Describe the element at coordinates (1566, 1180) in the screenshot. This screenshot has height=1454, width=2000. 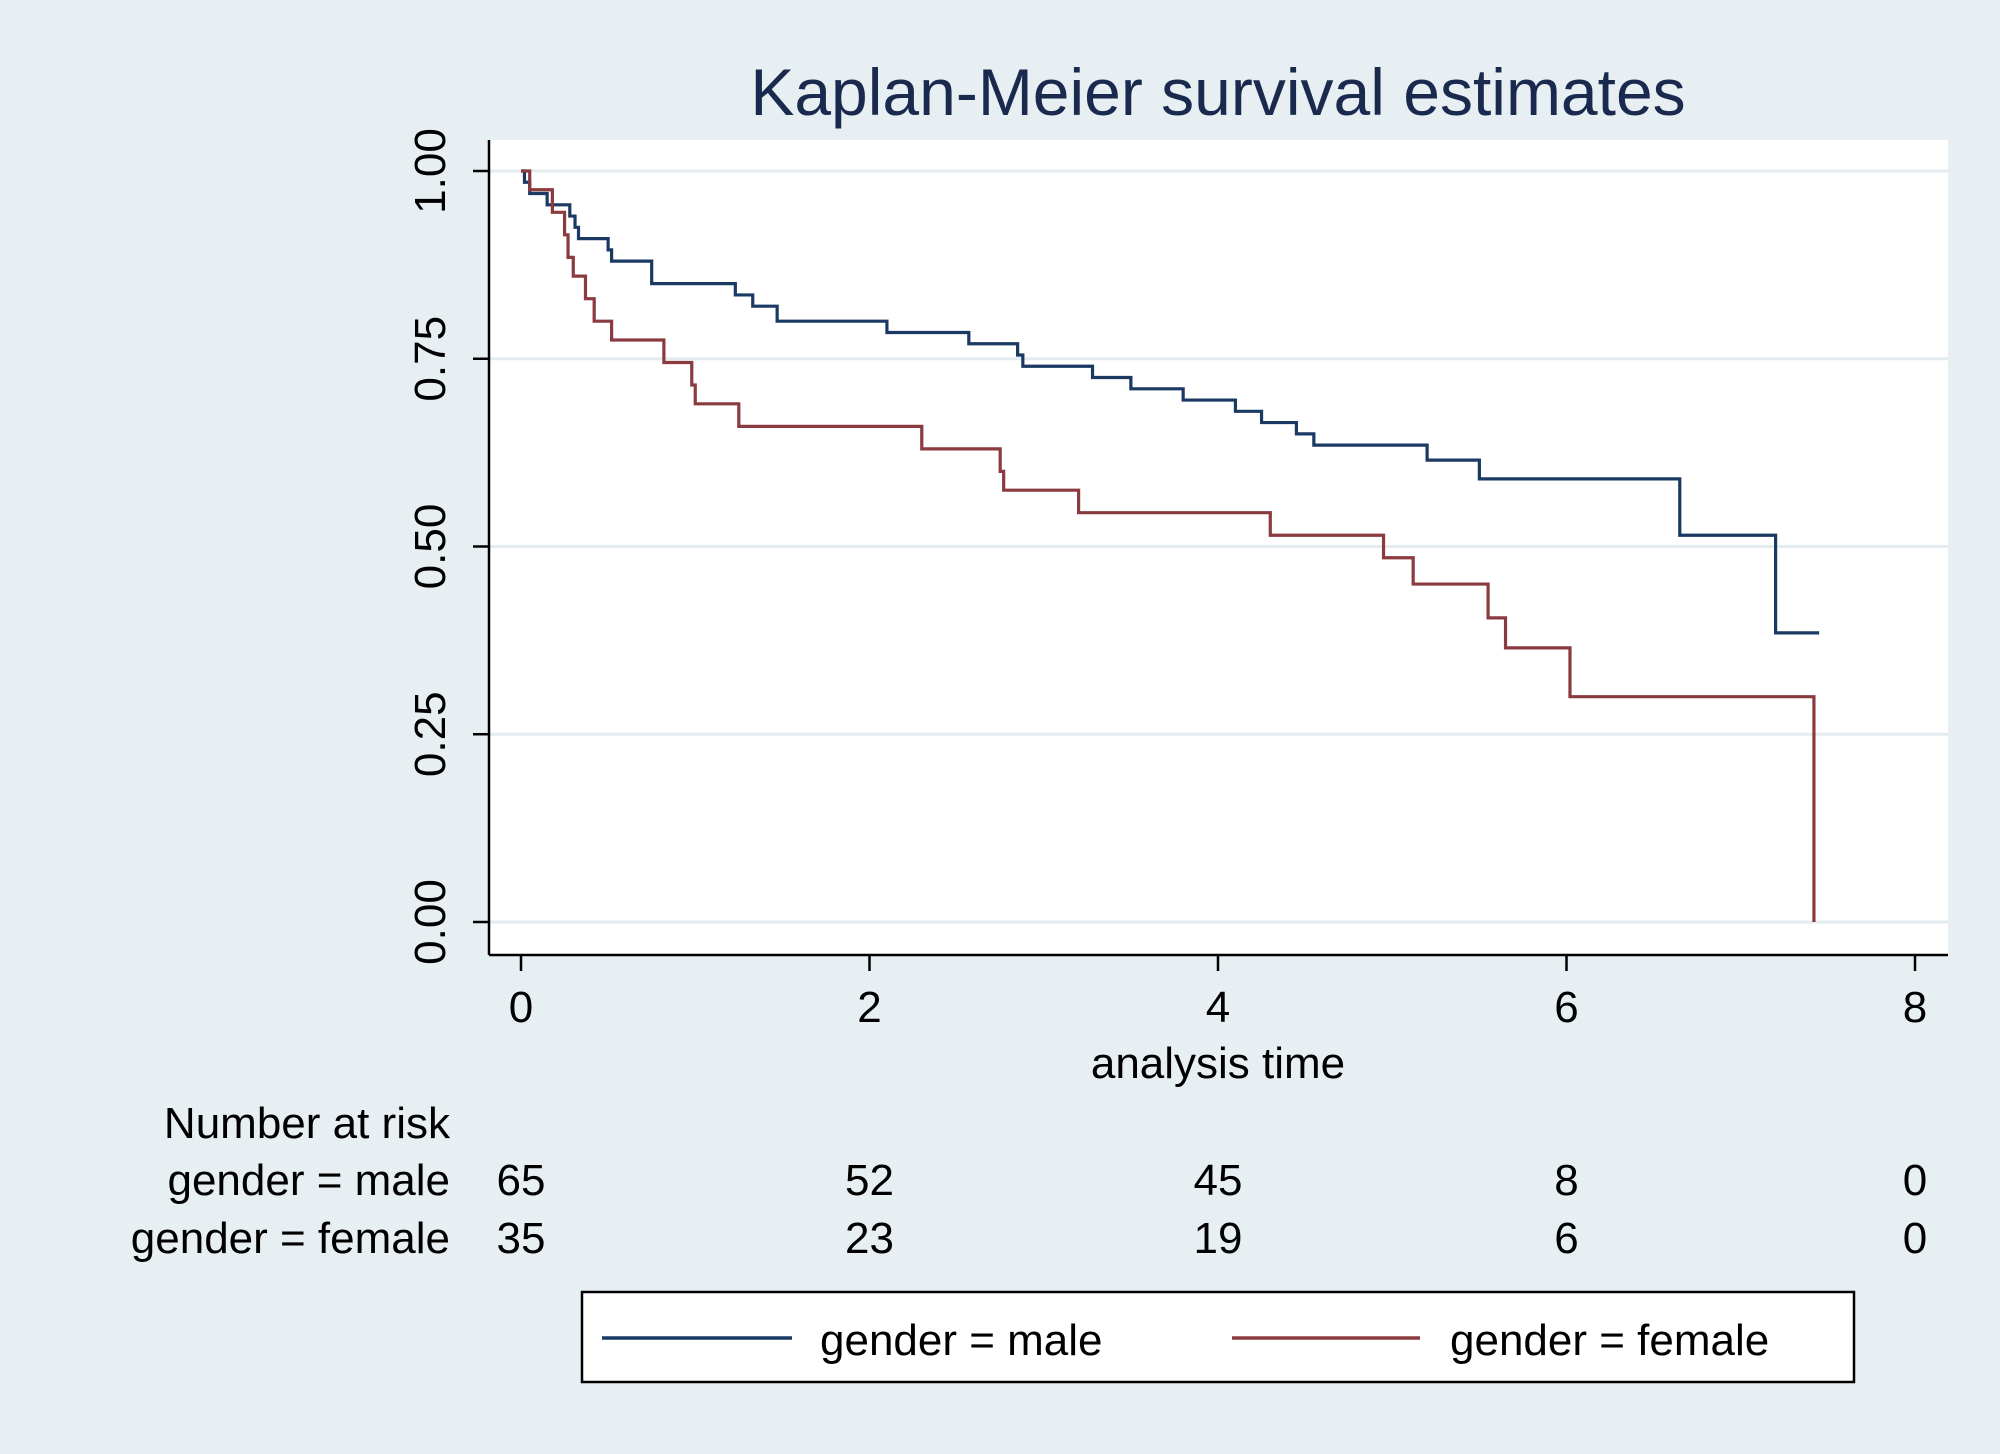
I see `risk-value: 8` at that location.